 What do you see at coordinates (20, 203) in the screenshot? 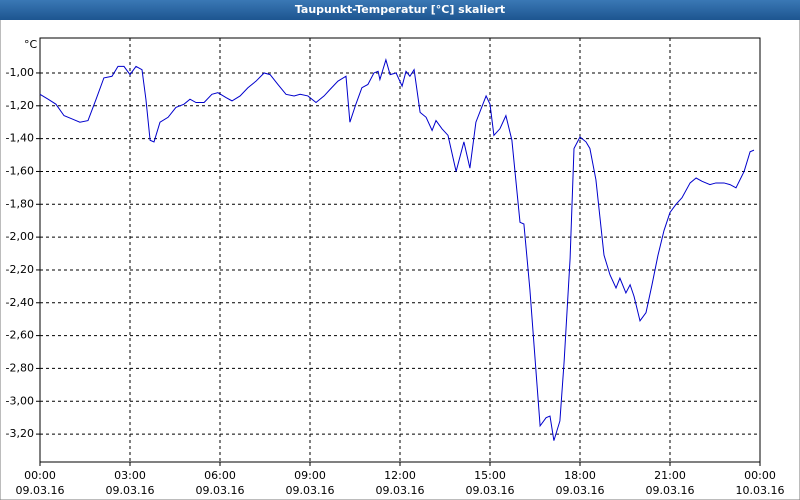
I see `y-tick-label: -1,80` at bounding box center [20, 203].